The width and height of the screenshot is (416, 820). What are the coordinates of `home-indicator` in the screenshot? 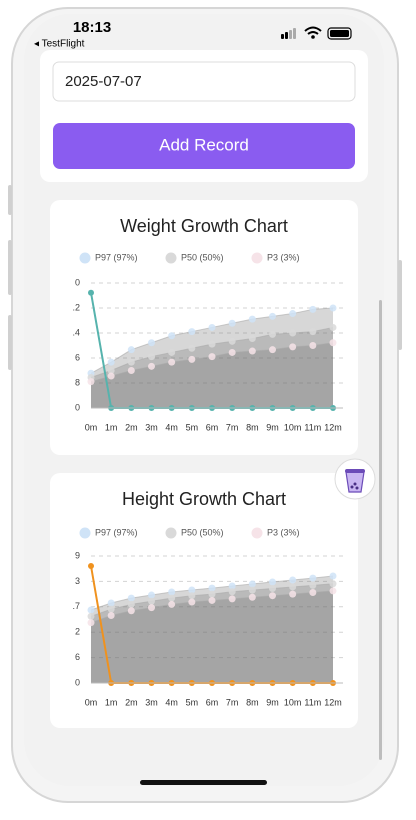 It's located at (203, 782).